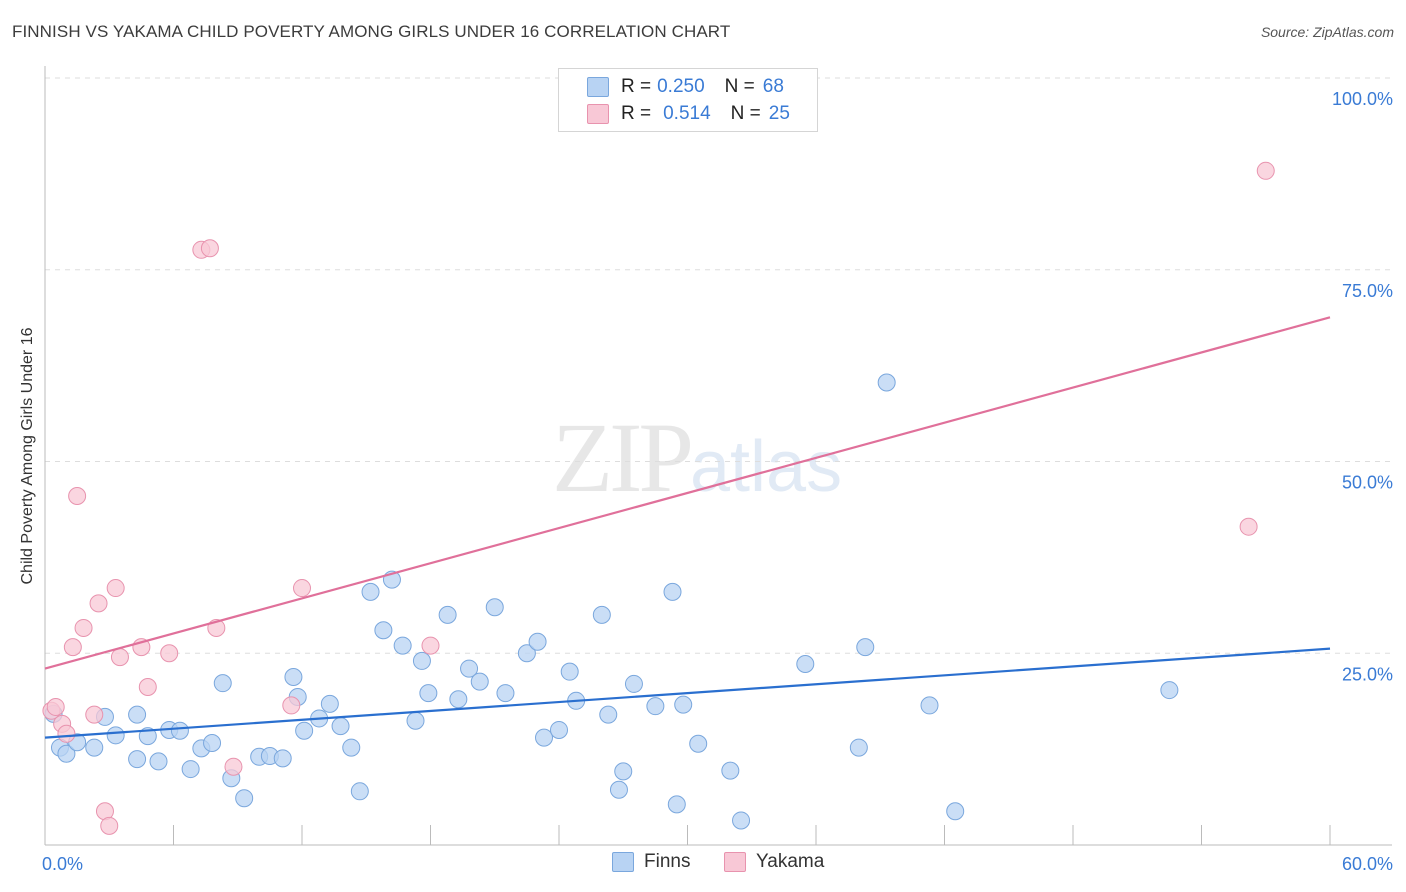 The image size is (1406, 892). I want to click on legend-r-value: 0.250, so click(681, 86).